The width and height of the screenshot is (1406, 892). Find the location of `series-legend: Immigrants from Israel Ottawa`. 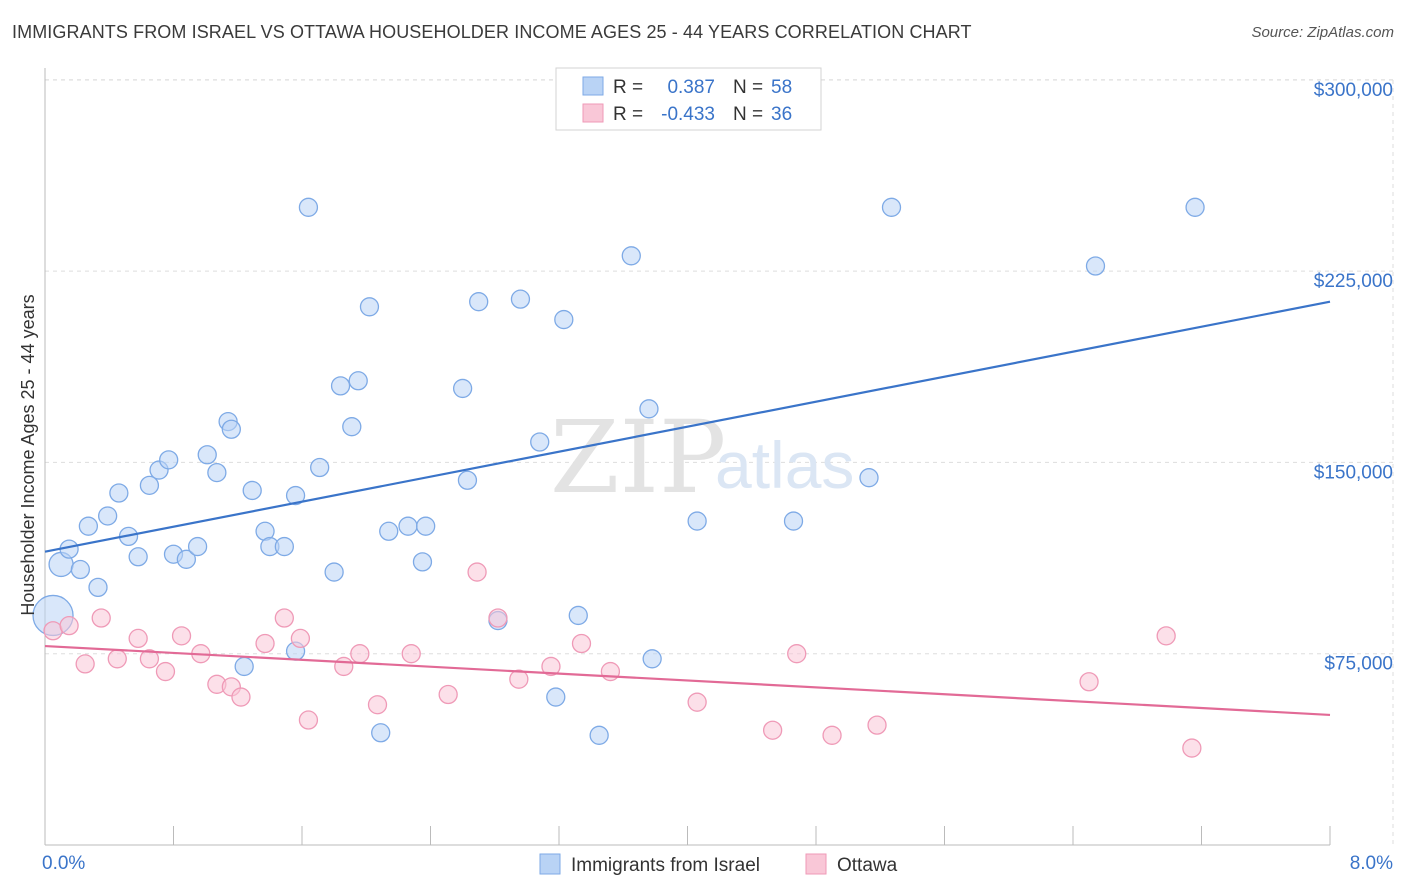

series-legend: Immigrants from Israel Ottawa is located at coordinates (718, 864).